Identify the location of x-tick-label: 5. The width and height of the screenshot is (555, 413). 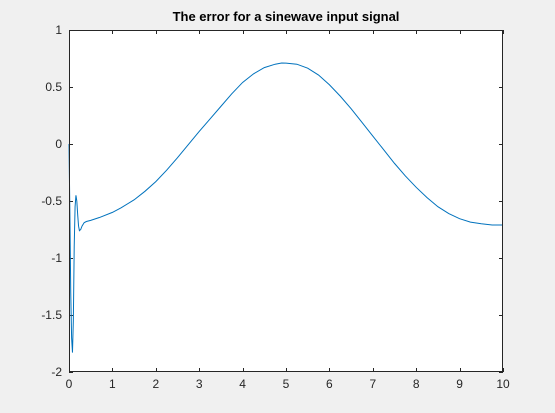
(286, 384).